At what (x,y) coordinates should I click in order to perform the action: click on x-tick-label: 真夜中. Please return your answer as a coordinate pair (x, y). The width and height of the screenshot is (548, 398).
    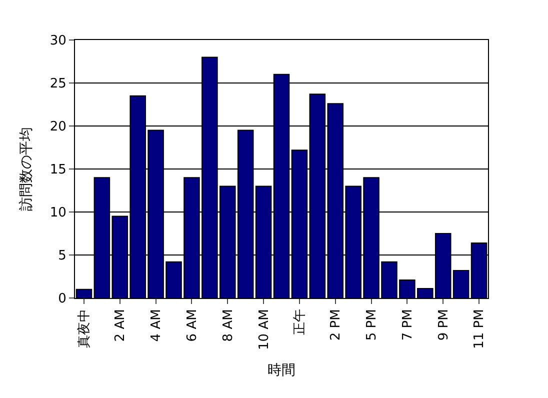
    Looking at the image, I should click on (84, 328).